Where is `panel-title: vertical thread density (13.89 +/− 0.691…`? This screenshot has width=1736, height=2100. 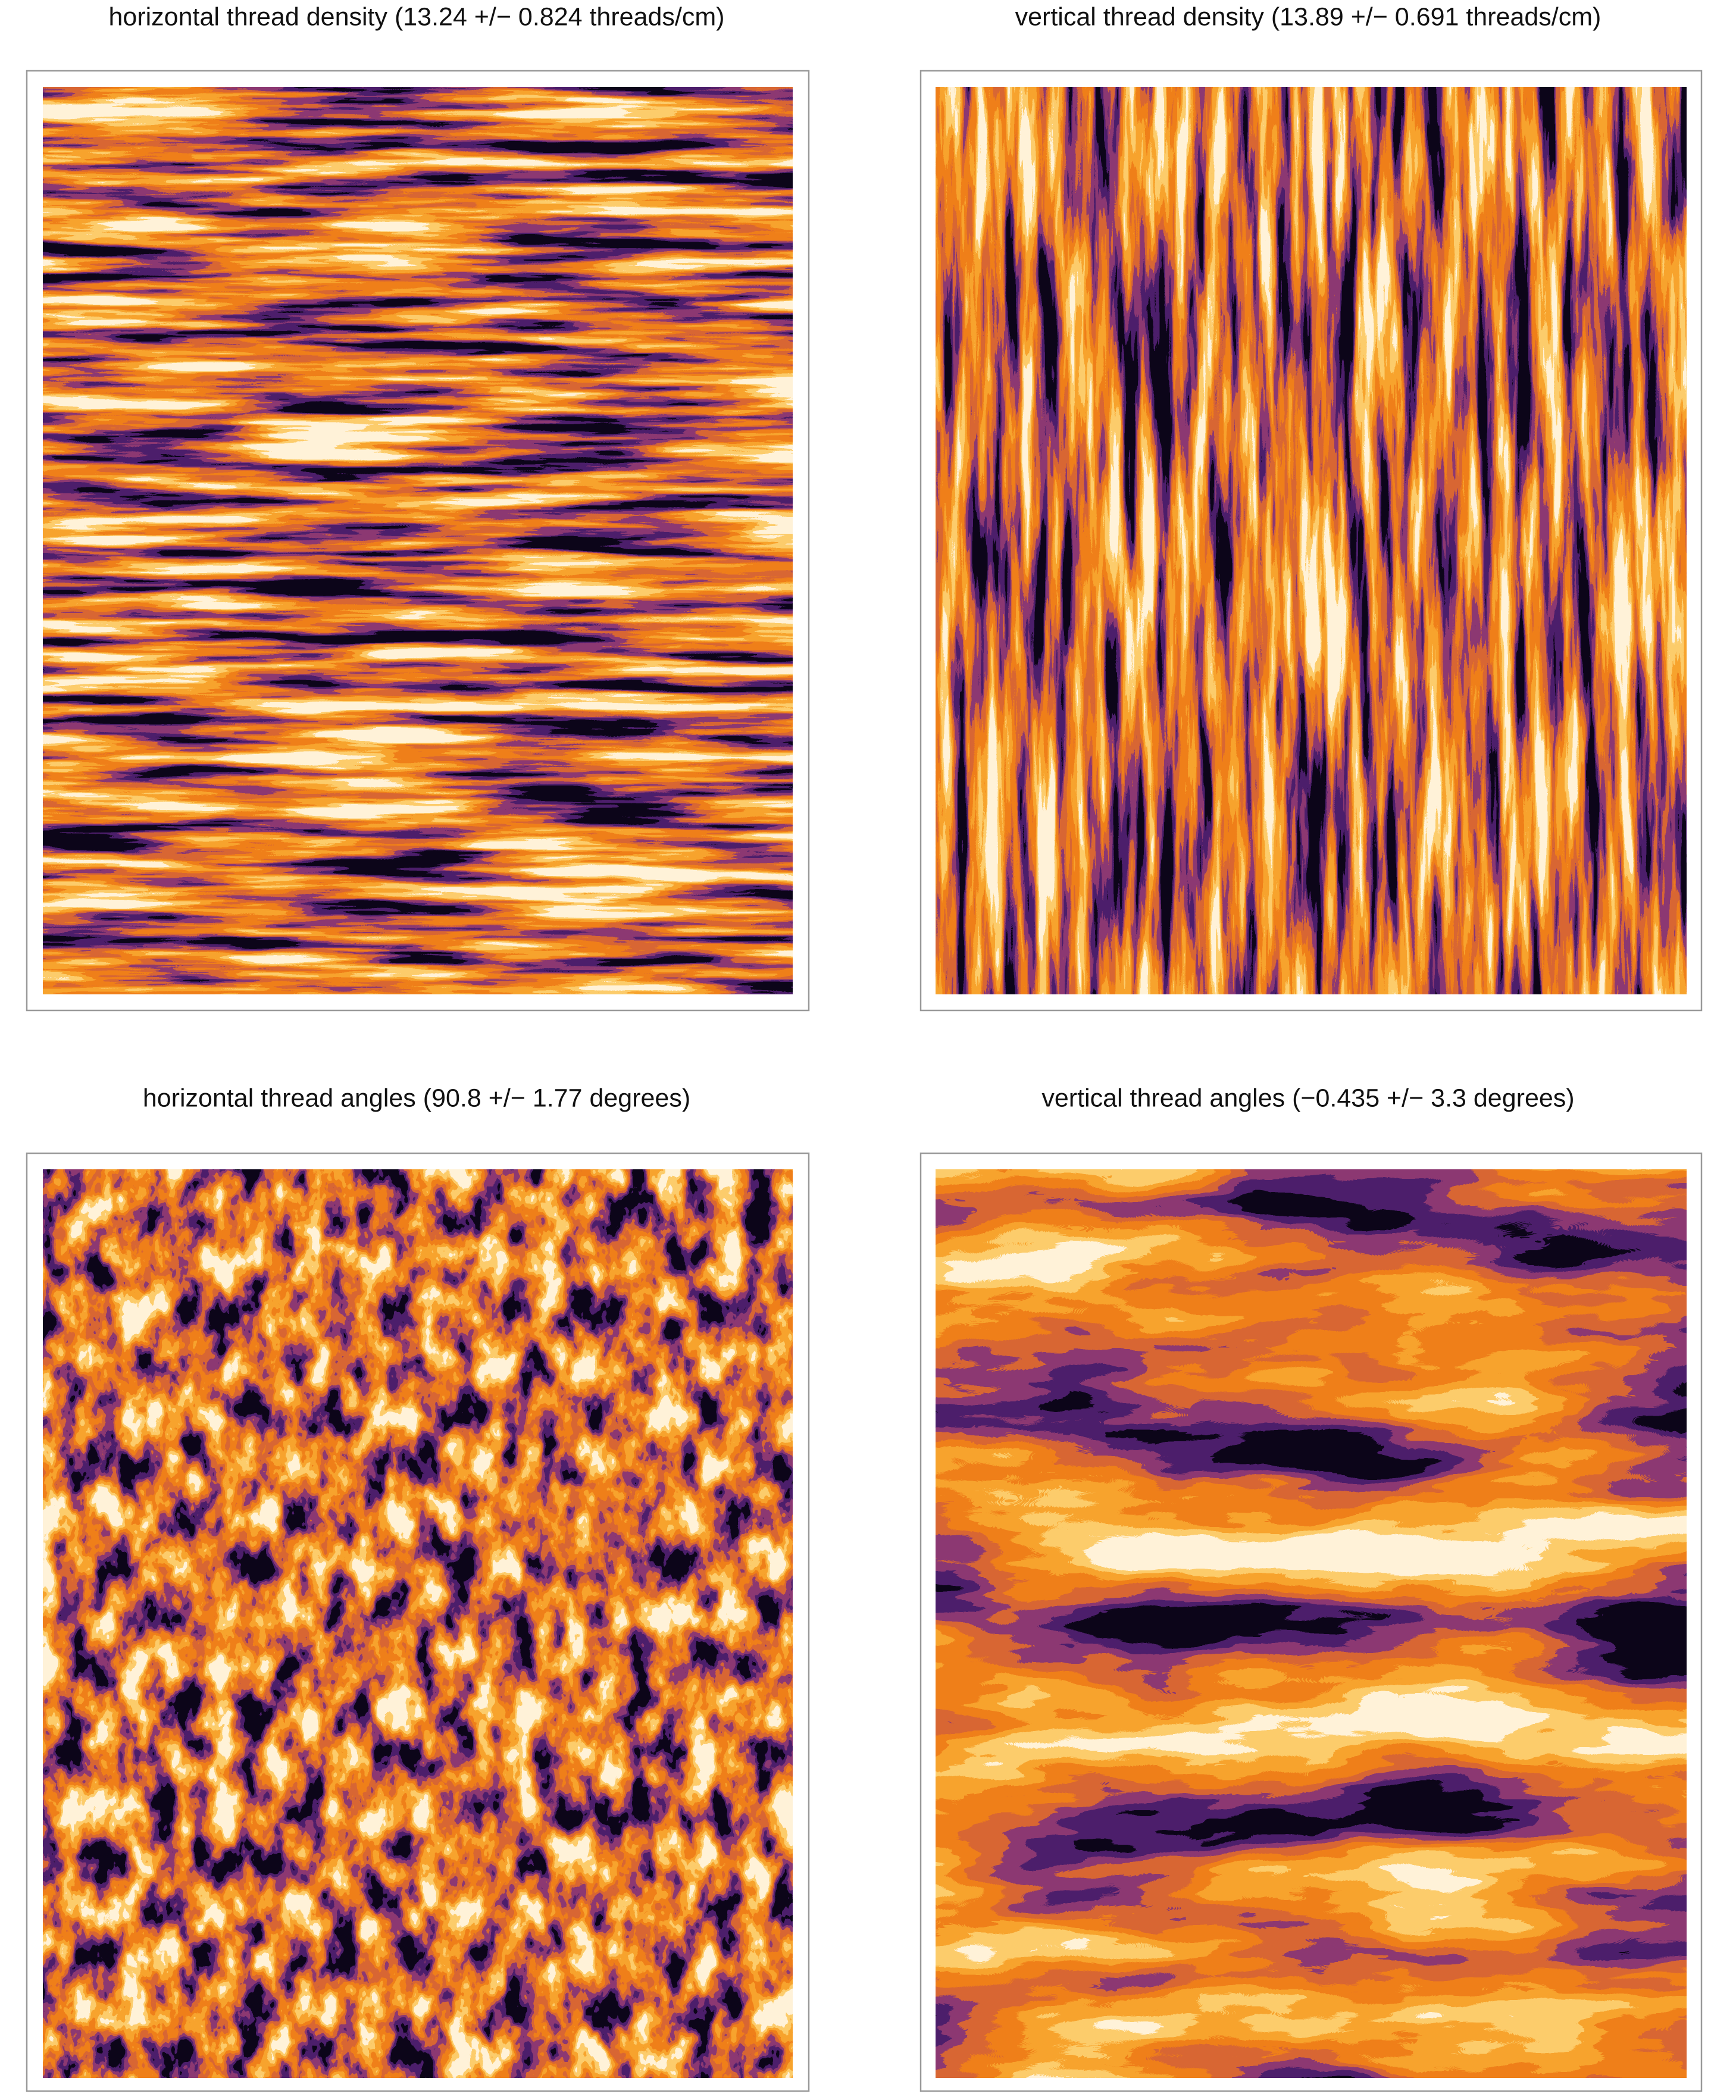
panel-title: vertical thread density (13.89 +/− 0.691… is located at coordinates (1308, 16).